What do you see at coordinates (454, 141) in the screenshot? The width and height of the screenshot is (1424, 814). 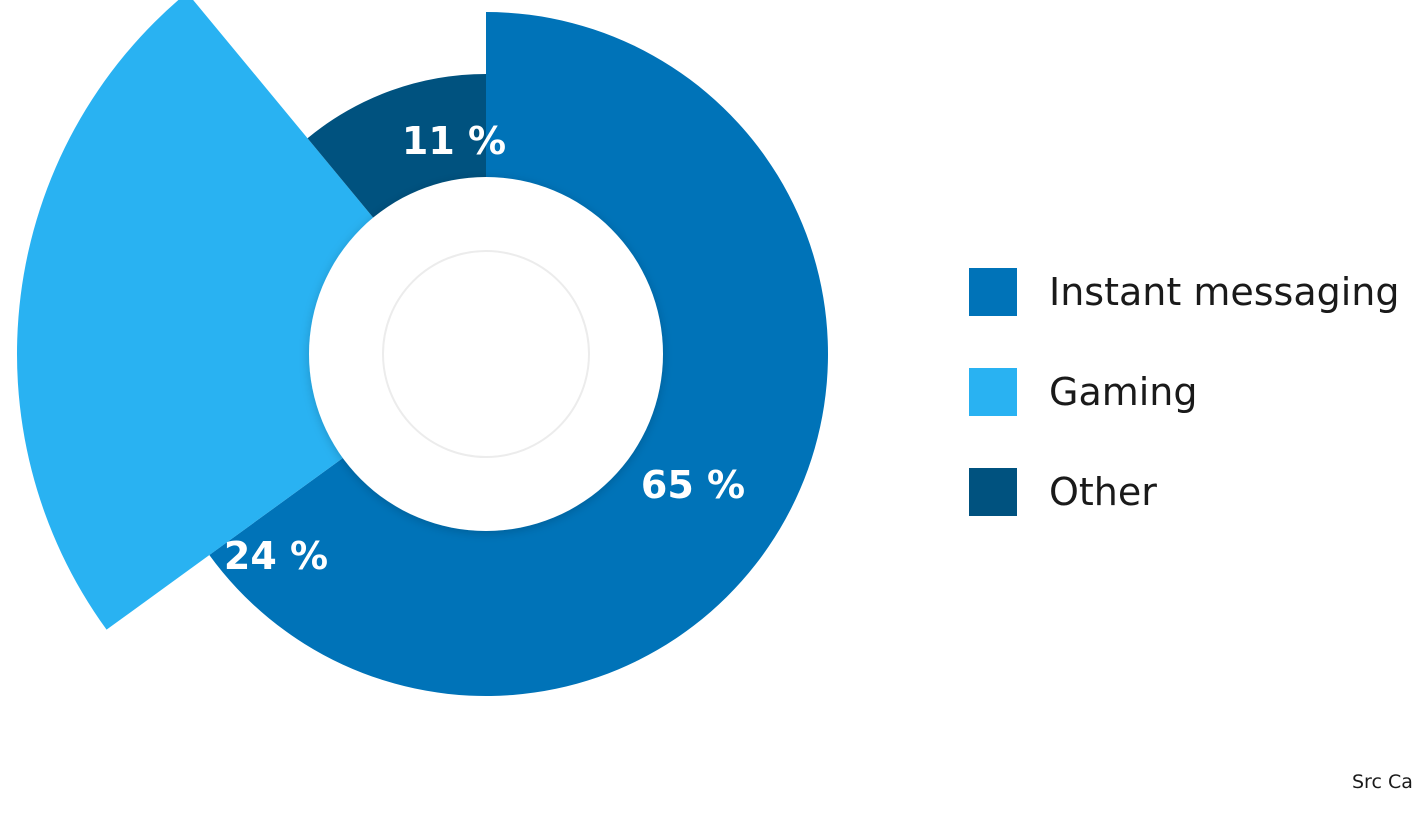 I see `slice-label-other: 11 %` at bounding box center [454, 141].